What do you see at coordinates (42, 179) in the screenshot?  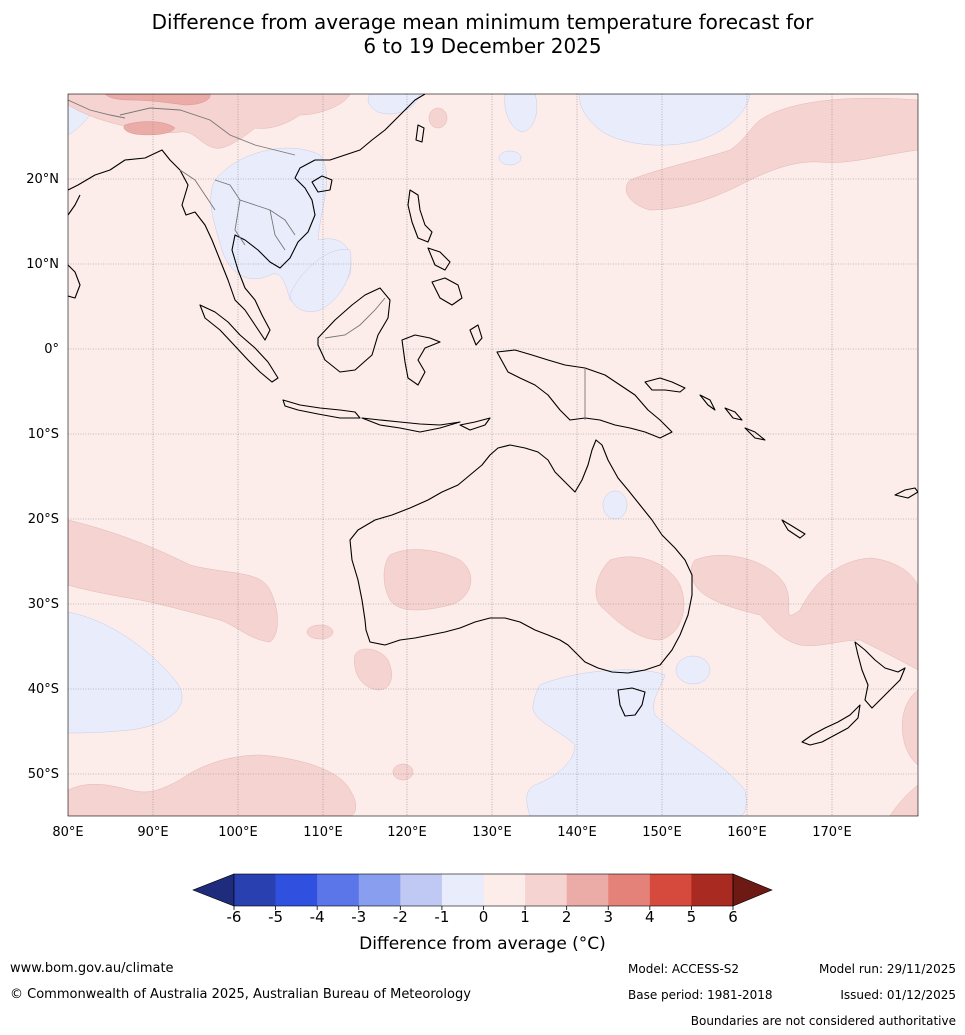 I see `lat-label-20n: 20°N` at bounding box center [42, 179].